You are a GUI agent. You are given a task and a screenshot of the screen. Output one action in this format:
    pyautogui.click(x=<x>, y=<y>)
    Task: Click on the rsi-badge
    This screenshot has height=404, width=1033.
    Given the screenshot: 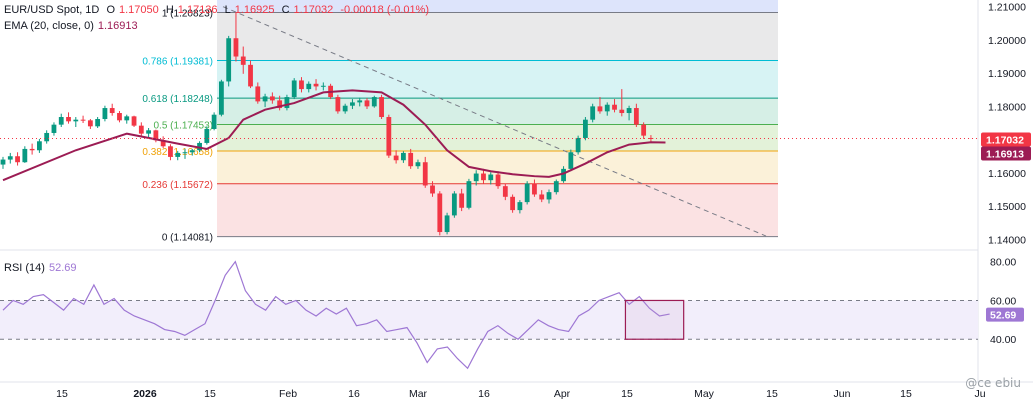 What is the action you would take?
    pyautogui.click(x=1005, y=314)
    